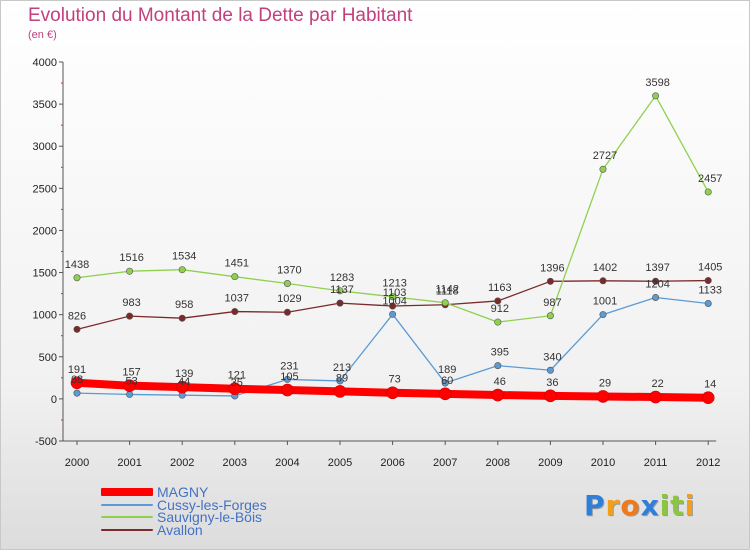 The image size is (750, 550). I want to click on data-label: 912, so click(500, 309).